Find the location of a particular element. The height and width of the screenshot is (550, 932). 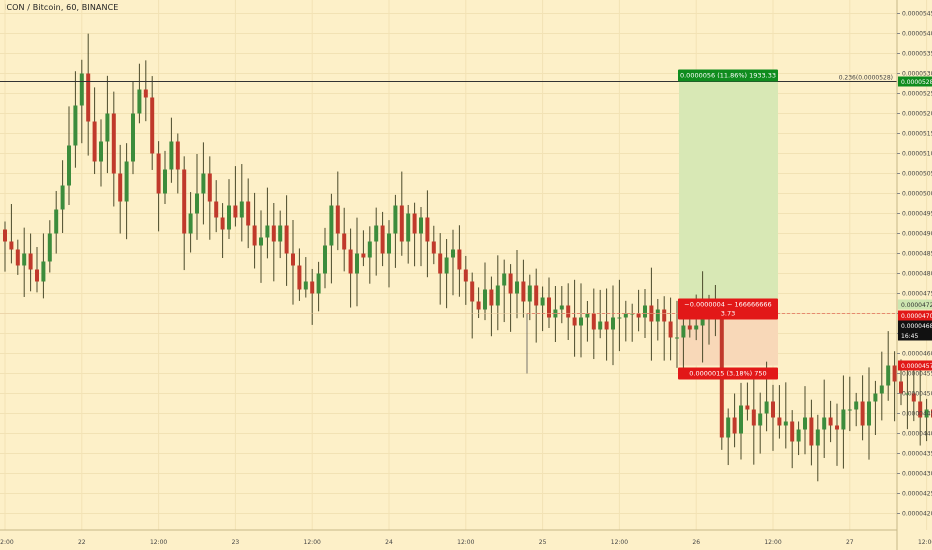

tag-target-bg is located at coordinates (915, 81).